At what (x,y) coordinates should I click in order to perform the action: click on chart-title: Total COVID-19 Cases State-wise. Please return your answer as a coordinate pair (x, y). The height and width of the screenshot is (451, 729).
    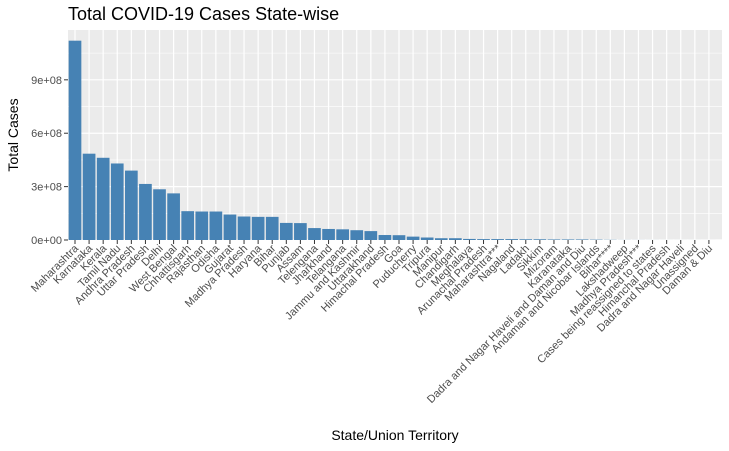
    Looking at the image, I should click on (204, 14).